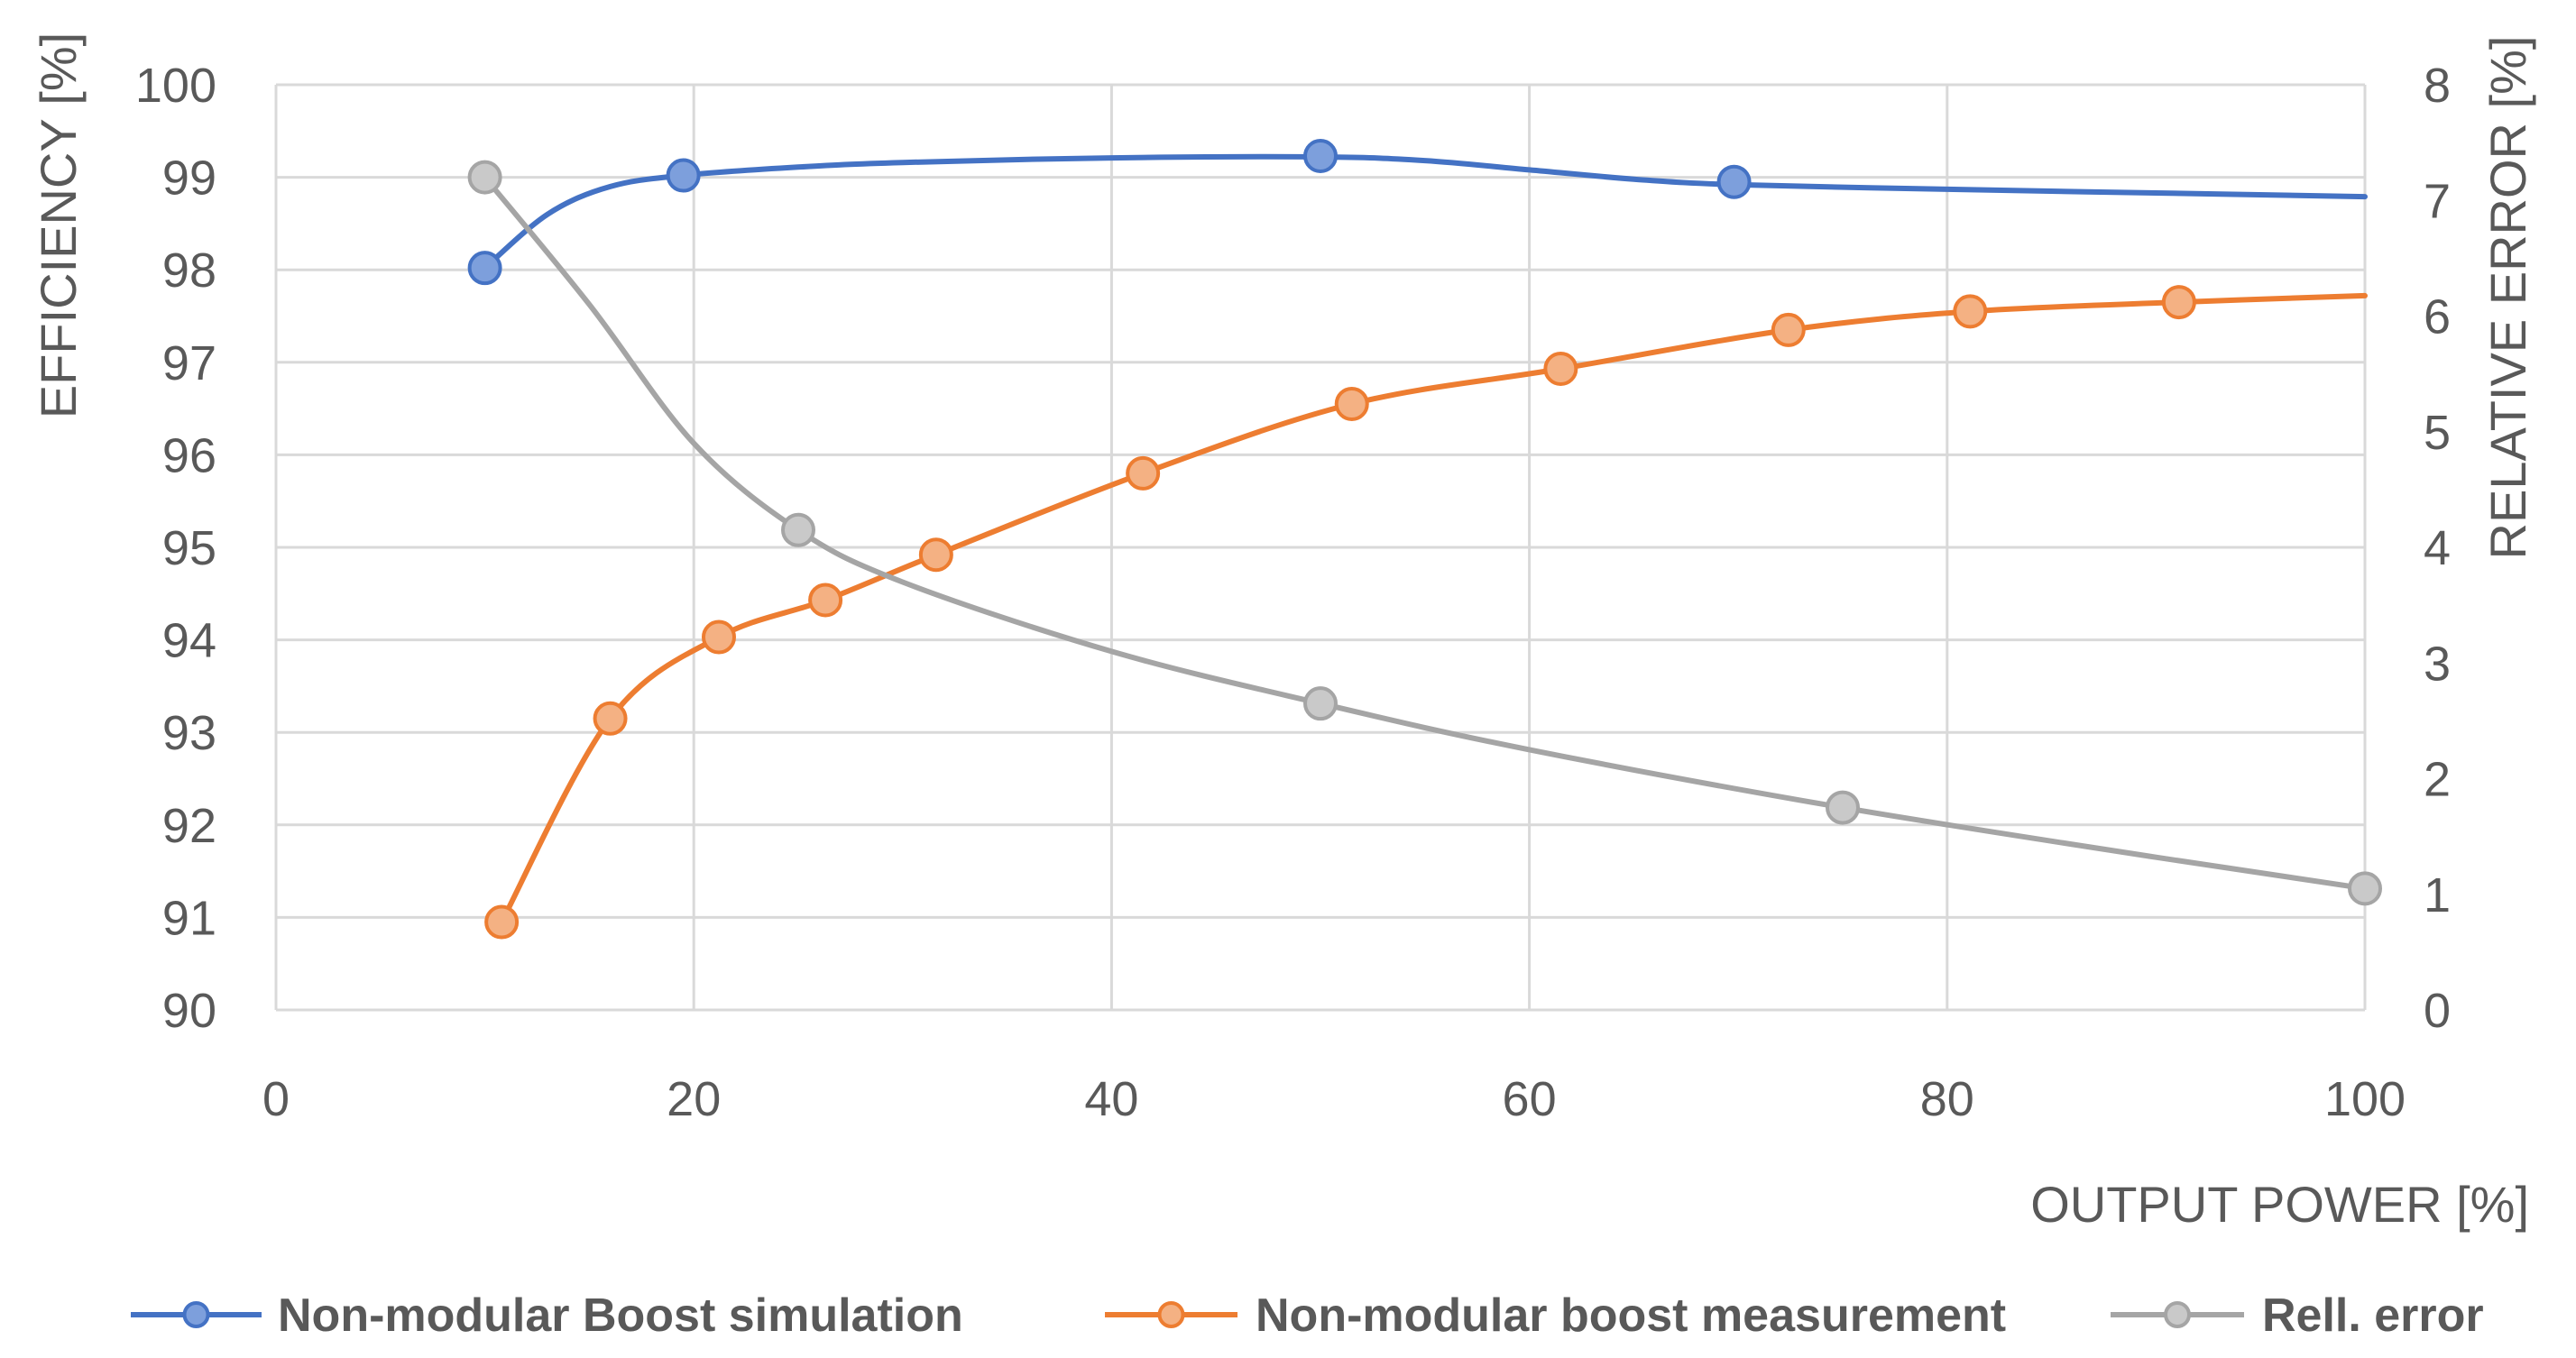 The height and width of the screenshot is (1358, 2576). I want to click on x-tick-label: 40, so click(1111, 1099).